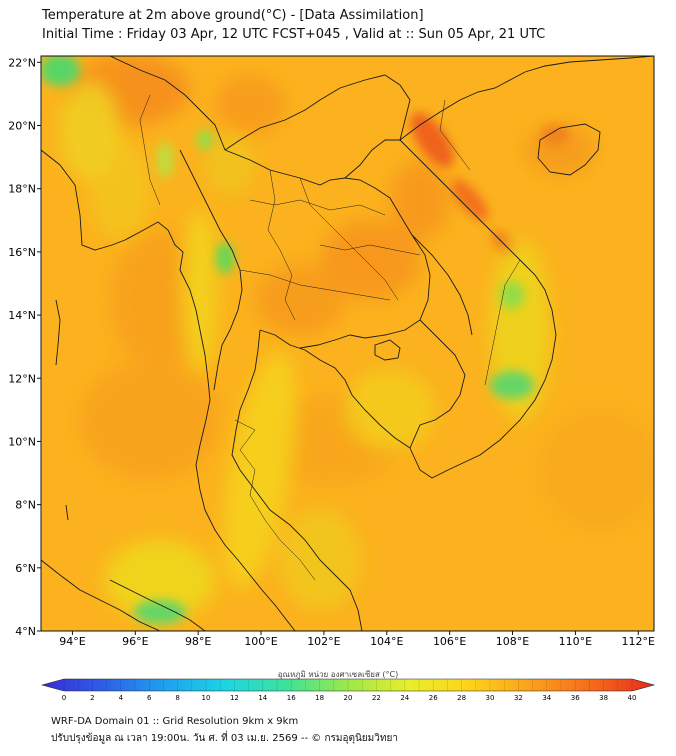 This screenshot has width=676, height=756. What do you see at coordinates (22, 126) in the screenshot?
I see `lat-tick-label: 20°N` at bounding box center [22, 126].